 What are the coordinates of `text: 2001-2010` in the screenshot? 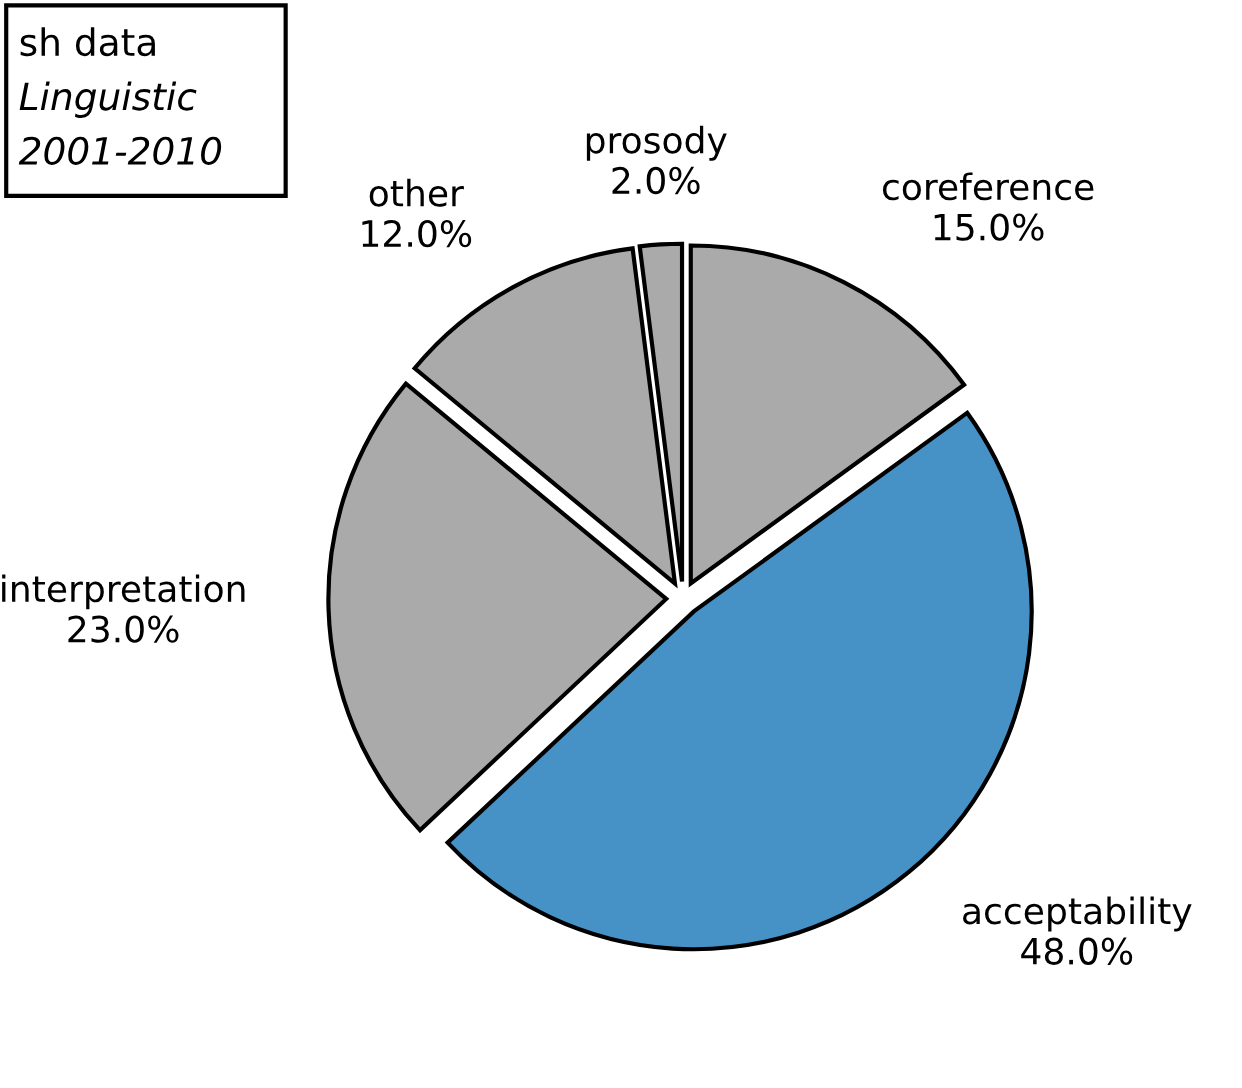 It's located at (120, 151).